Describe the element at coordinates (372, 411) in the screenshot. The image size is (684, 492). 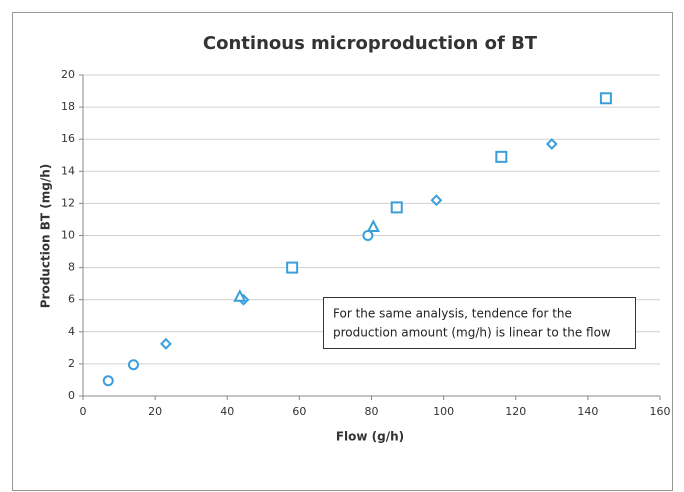
I see `x-tick-label: 80` at that location.